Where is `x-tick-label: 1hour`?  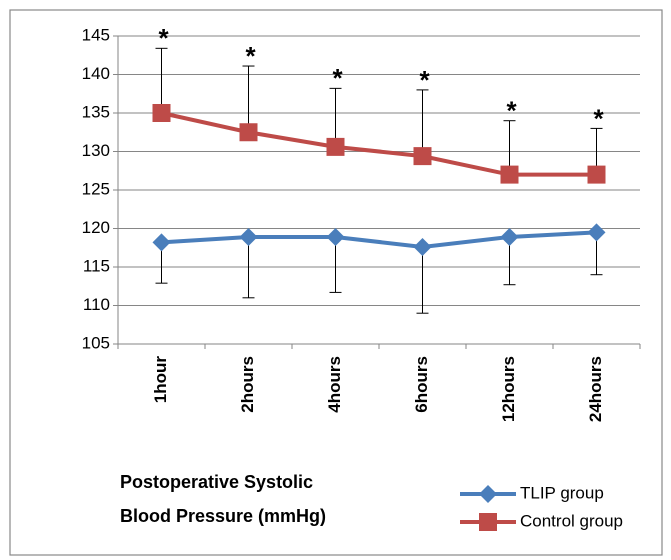
x-tick-label: 1hour is located at coordinates (160, 380).